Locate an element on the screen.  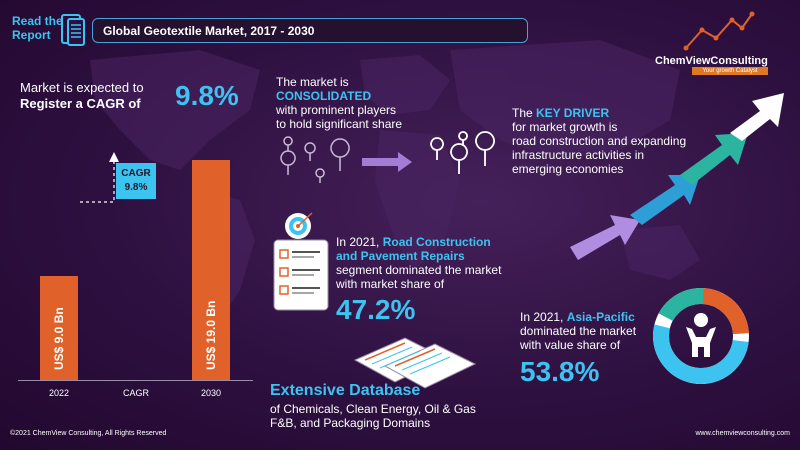
cagr-value: 9.8% is located at coordinates (207, 95).